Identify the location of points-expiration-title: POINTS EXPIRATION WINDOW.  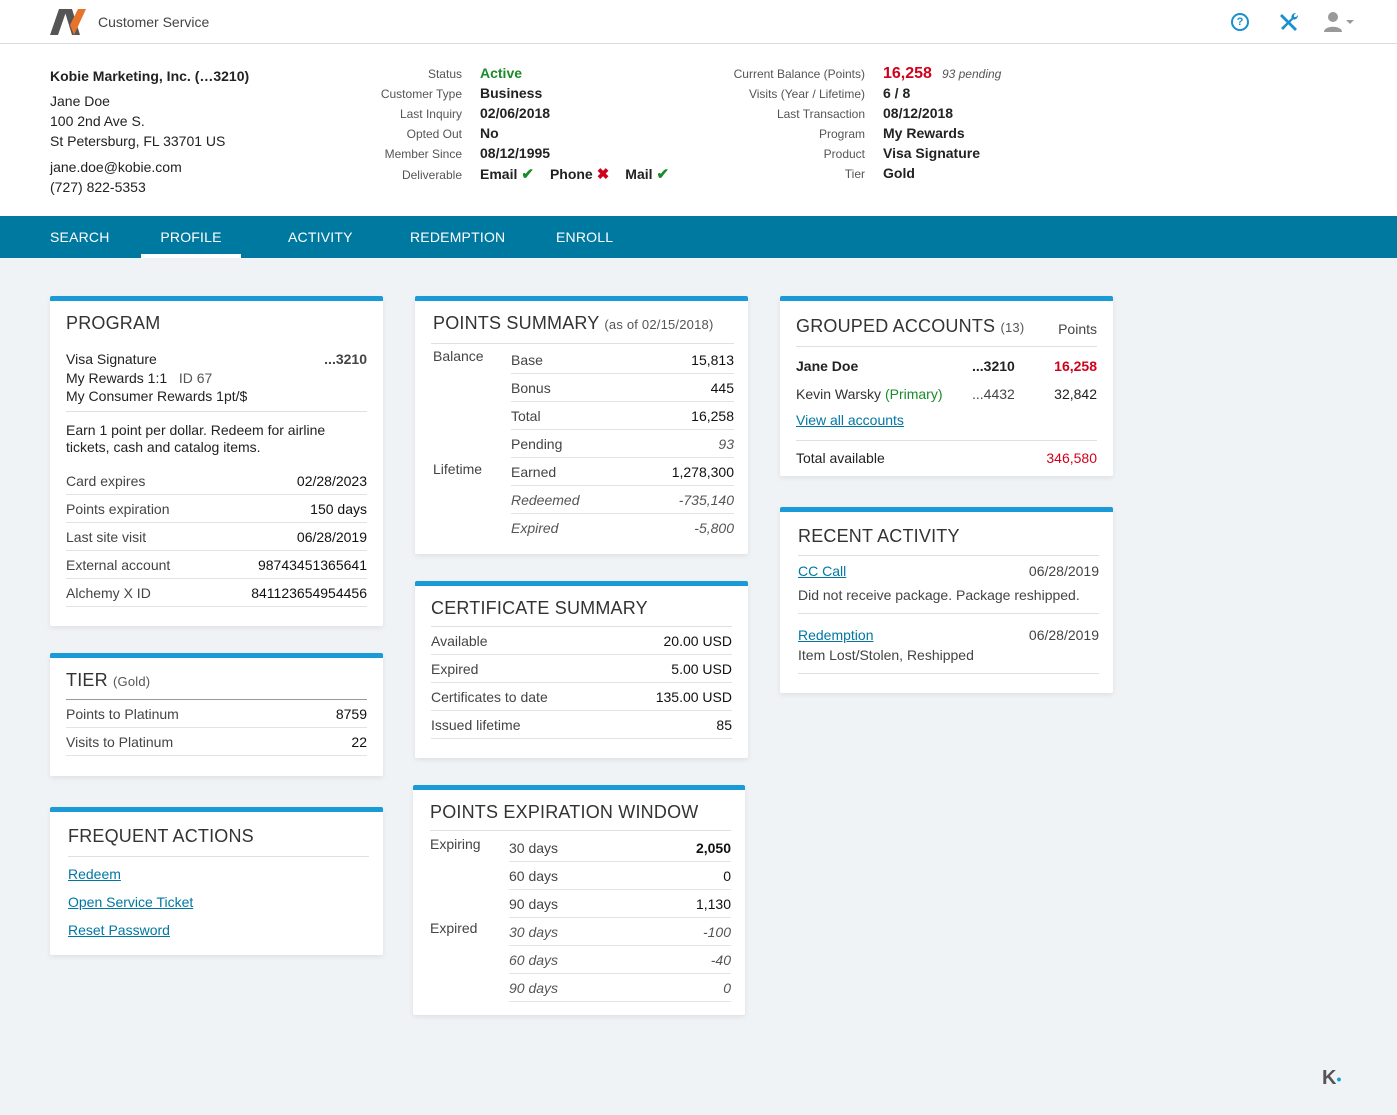
(564, 812).